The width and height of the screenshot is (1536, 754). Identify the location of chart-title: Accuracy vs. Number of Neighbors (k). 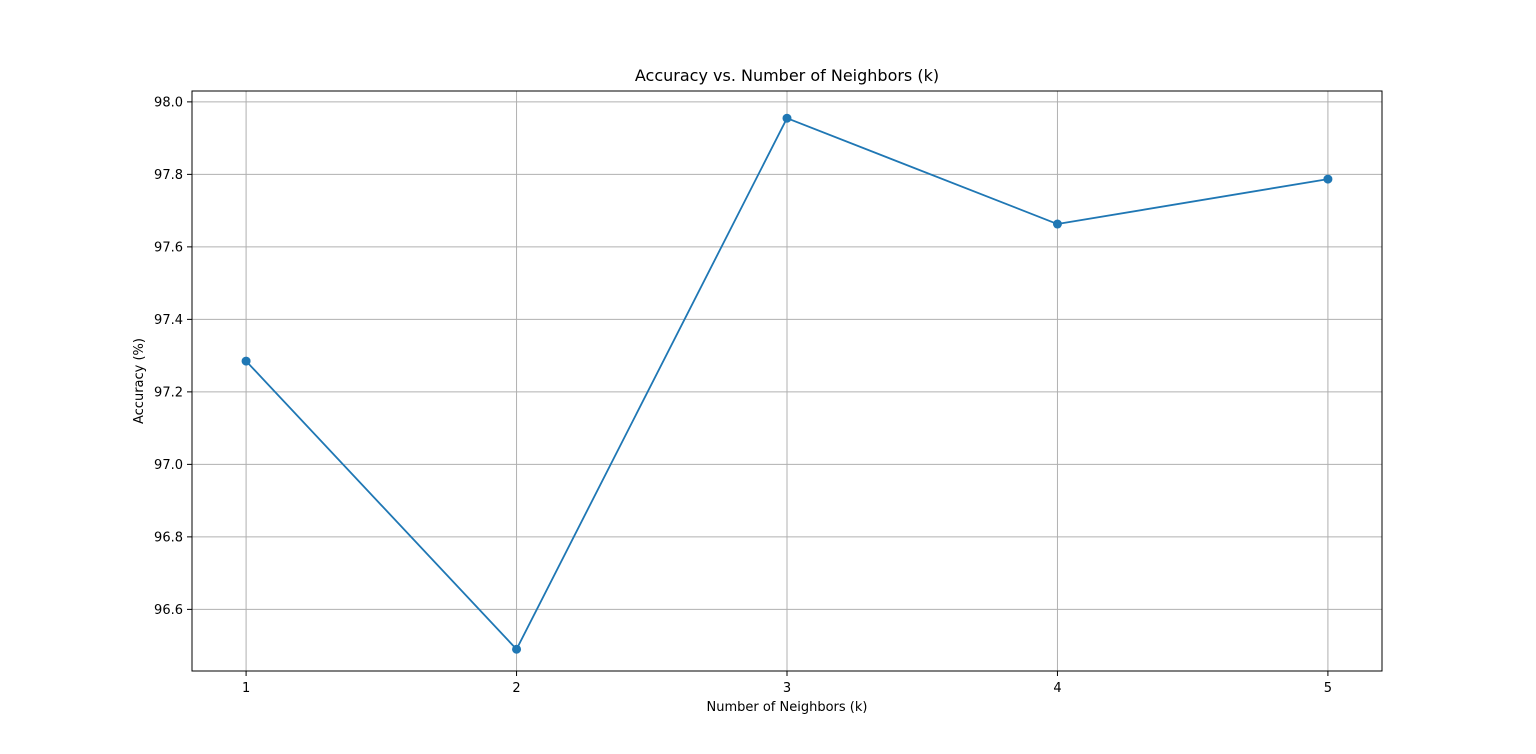
(787, 75).